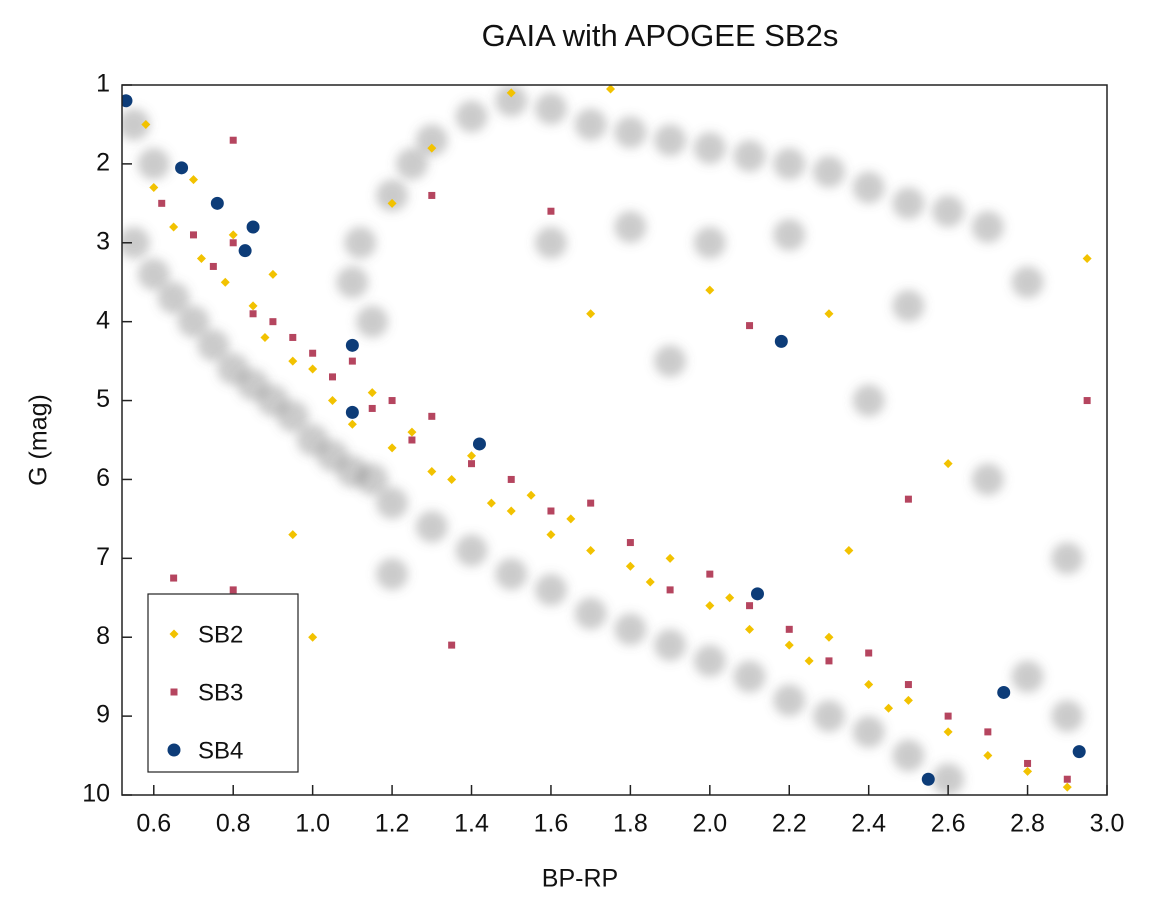  I want to click on x-tick-label: 2.6, so click(948, 824).